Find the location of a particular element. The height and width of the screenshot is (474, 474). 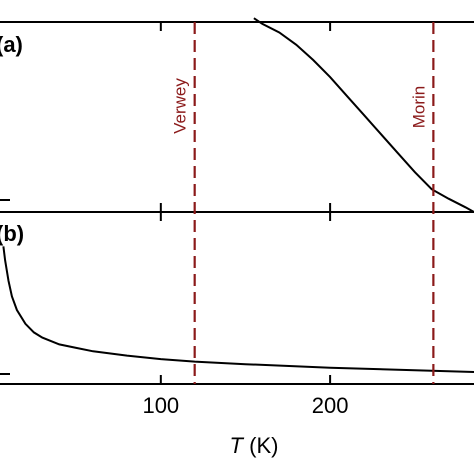

panel-a-label: (a) is located at coordinates (11, 44).